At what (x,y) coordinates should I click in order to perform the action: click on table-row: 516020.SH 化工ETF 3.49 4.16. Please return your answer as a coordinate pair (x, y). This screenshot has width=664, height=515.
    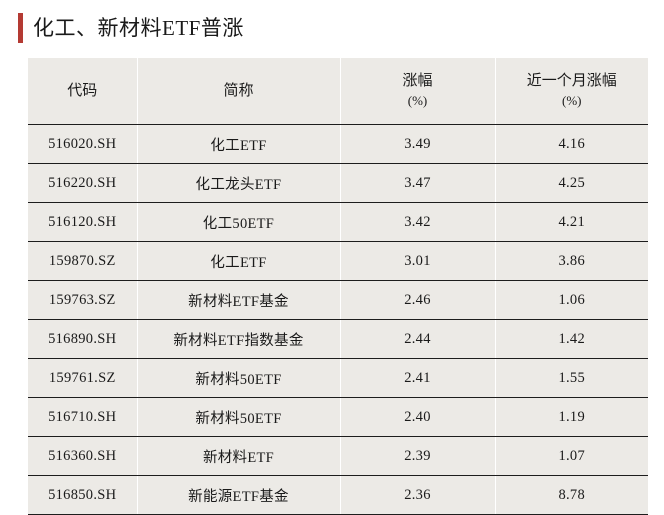
    Looking at the image, I should click on (338, 144).